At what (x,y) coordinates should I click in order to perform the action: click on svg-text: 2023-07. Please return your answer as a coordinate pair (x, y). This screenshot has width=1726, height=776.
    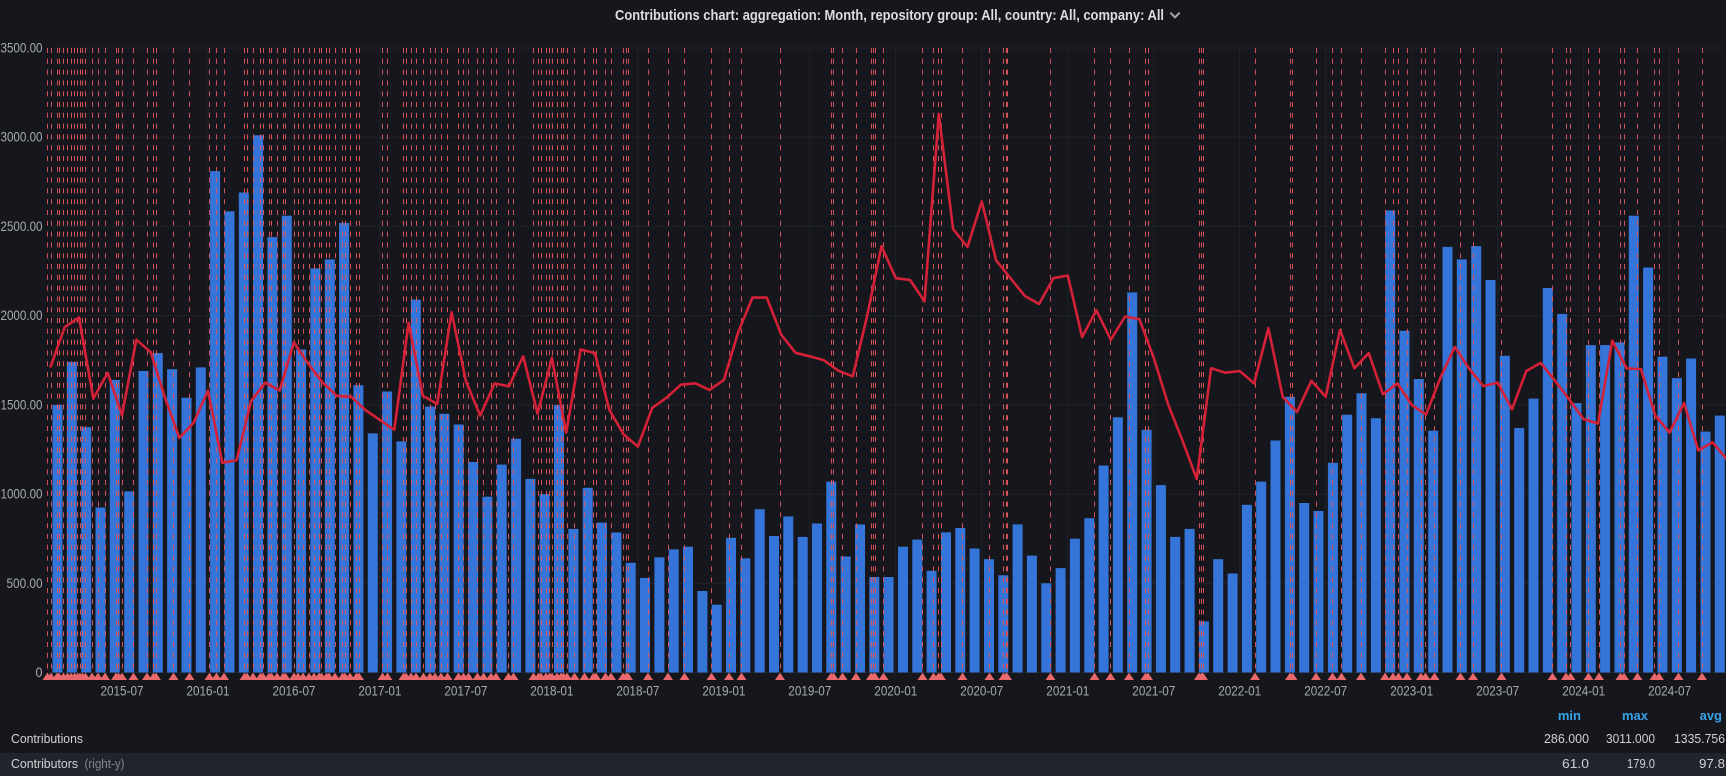
    Looking at the image, I should click on (1497, 691).